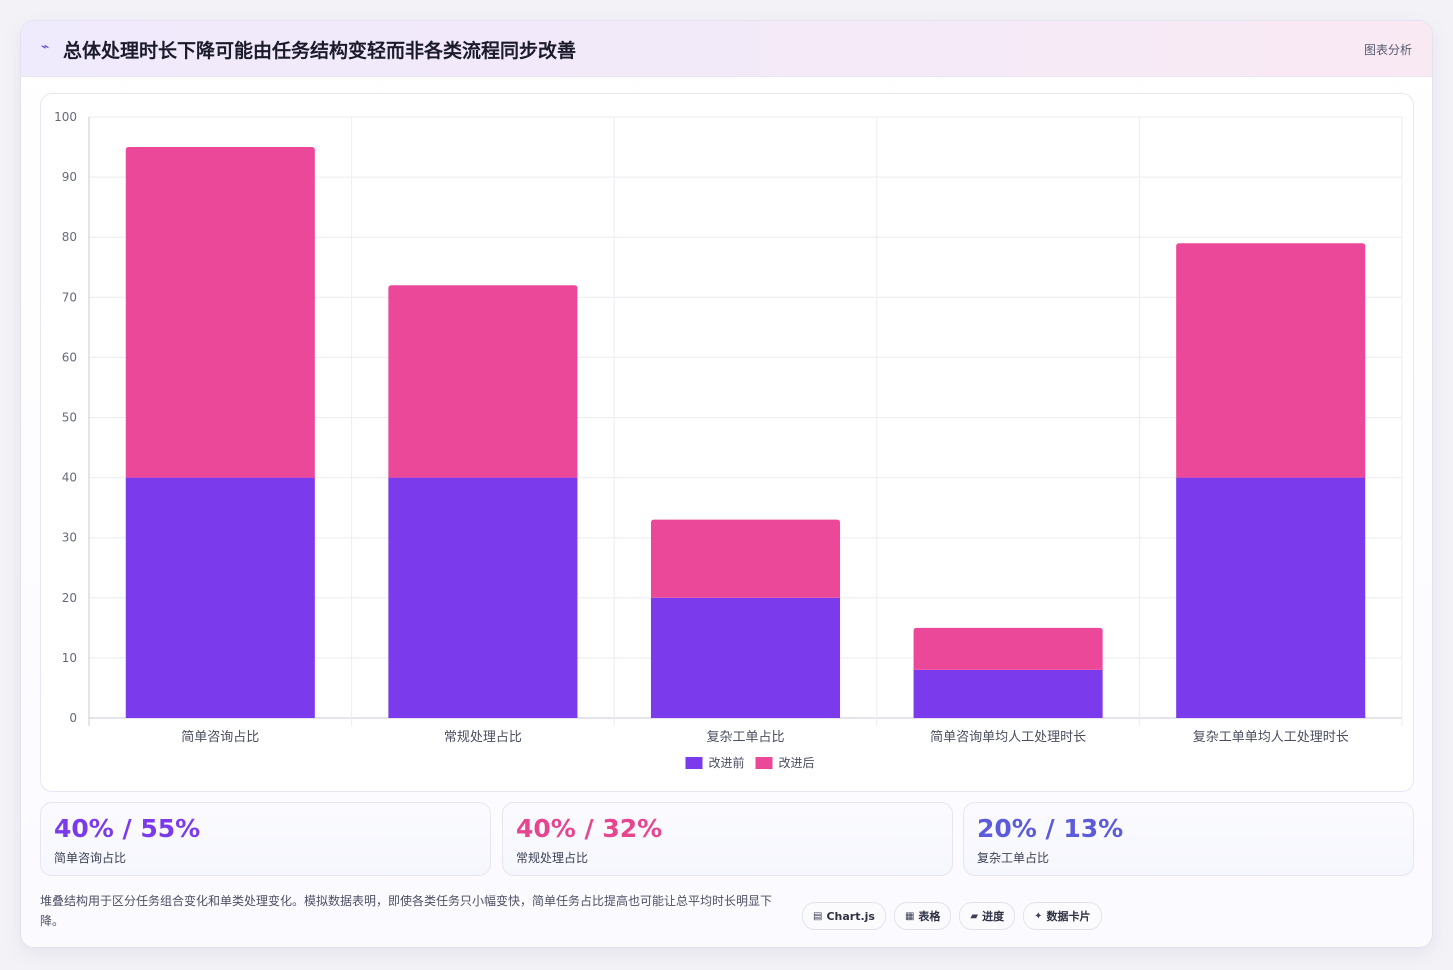  I want to click on chart-icon: ▤, so click(818, 916).